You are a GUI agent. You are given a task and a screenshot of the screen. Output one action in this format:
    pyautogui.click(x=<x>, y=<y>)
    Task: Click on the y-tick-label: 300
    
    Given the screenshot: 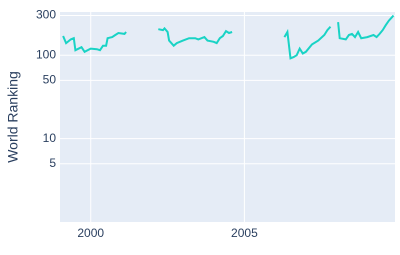 What is the action you would take?
    pyautogui.click(x=46, y=15)
    